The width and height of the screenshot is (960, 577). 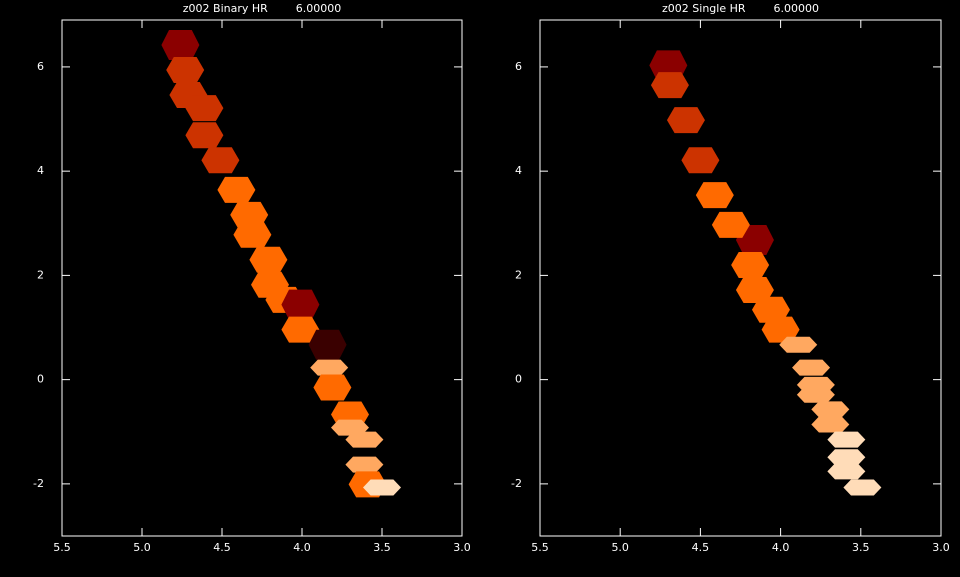 I want to click on chart-title: z002 Single HR 6.00000, so click(x=740, y=8).